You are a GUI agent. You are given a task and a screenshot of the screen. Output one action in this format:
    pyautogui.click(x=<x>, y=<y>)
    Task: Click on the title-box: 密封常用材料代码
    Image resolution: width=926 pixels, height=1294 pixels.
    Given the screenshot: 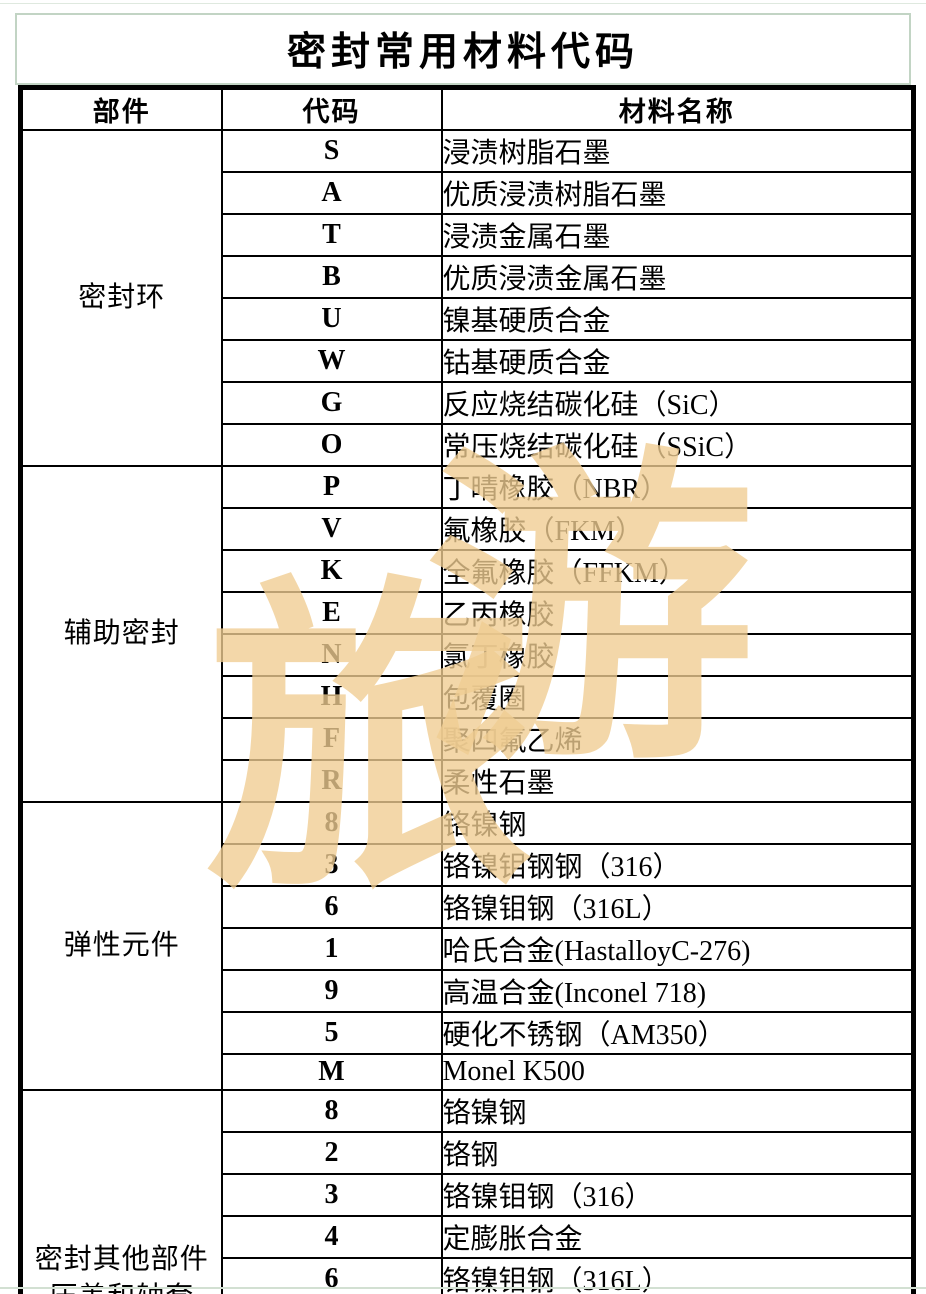 What is the action you would take?
    pyautogui.click(x=463, y=49)
    